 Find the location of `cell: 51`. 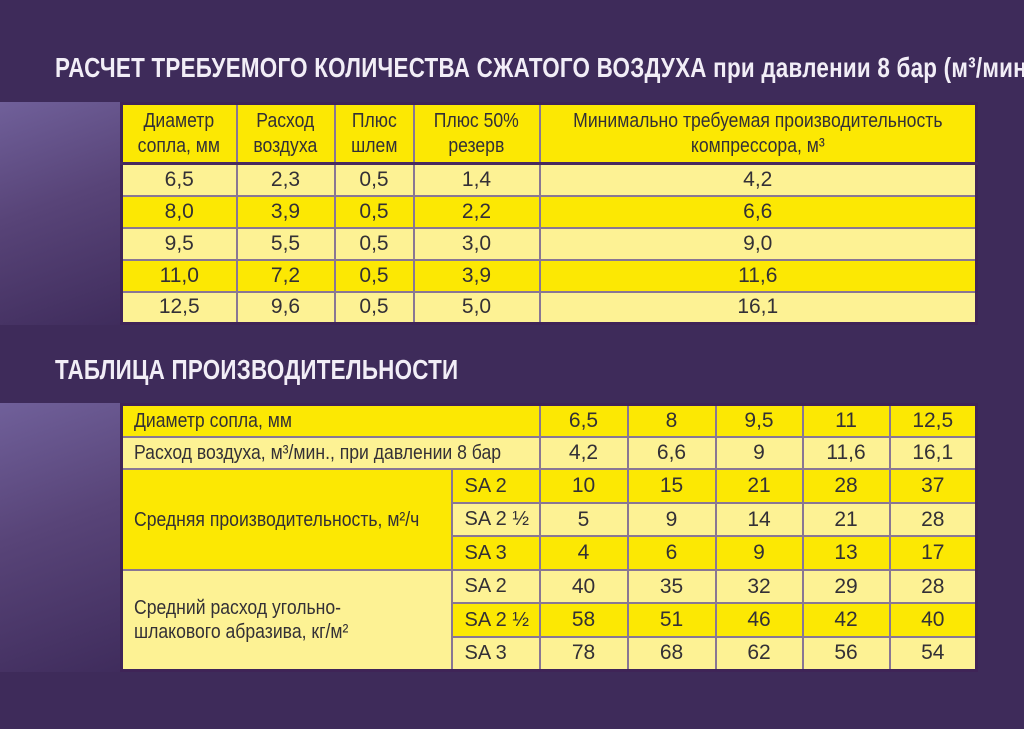

cell: 51 is located at coordinates (671, 620).